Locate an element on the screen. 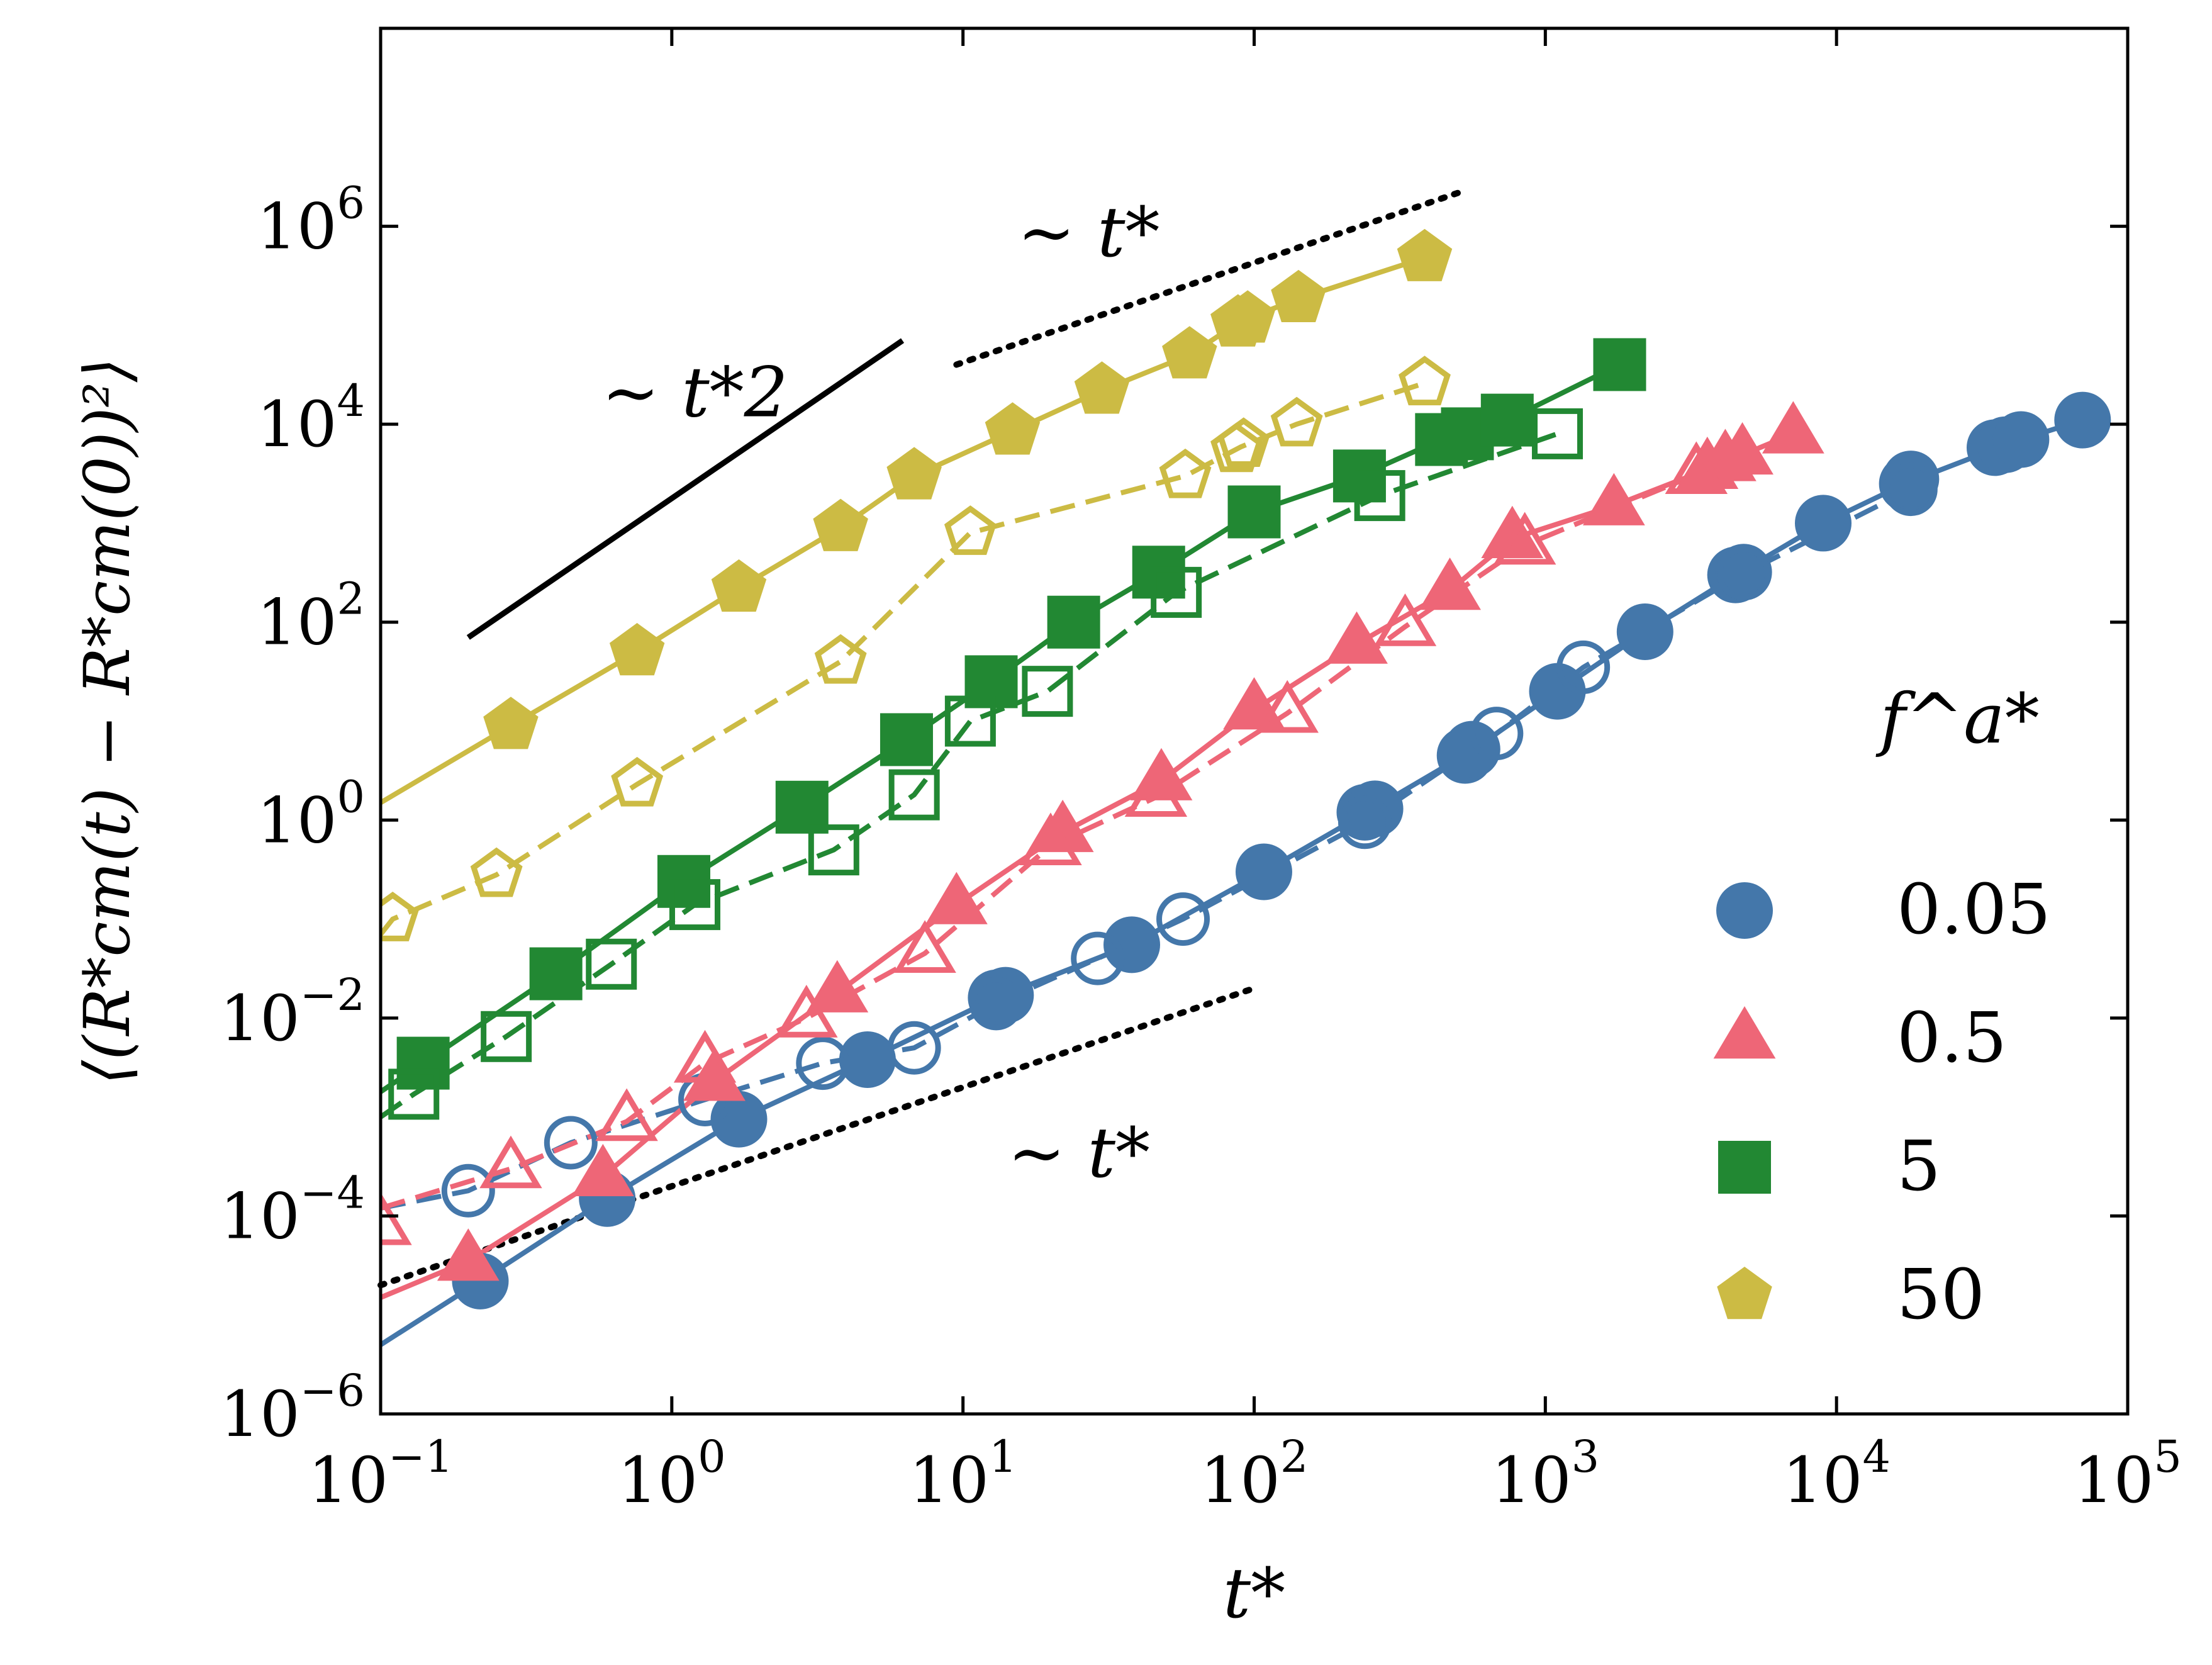 This screenshot has width=2212, height=1665. legend-label-0: 0.05 is located at coordinates (1974, 909).